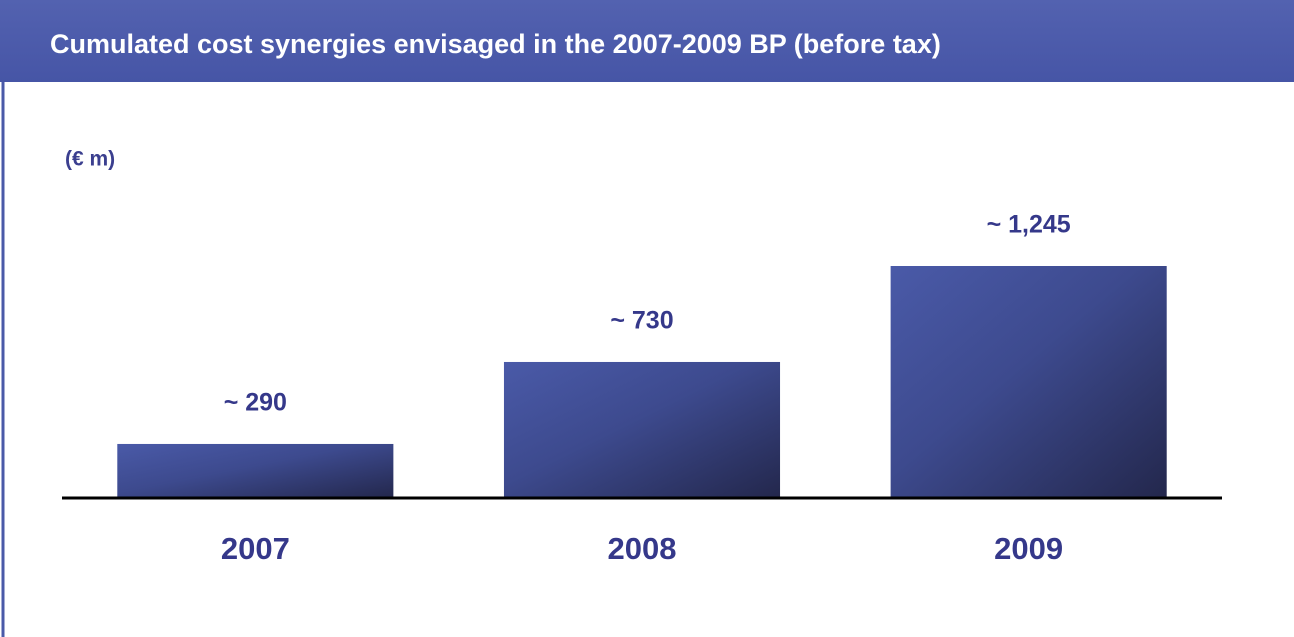 Image resolution: width=1294 pixels, height=637 pixels. I want to click on unit-label: (€ m), so click(90, 159).